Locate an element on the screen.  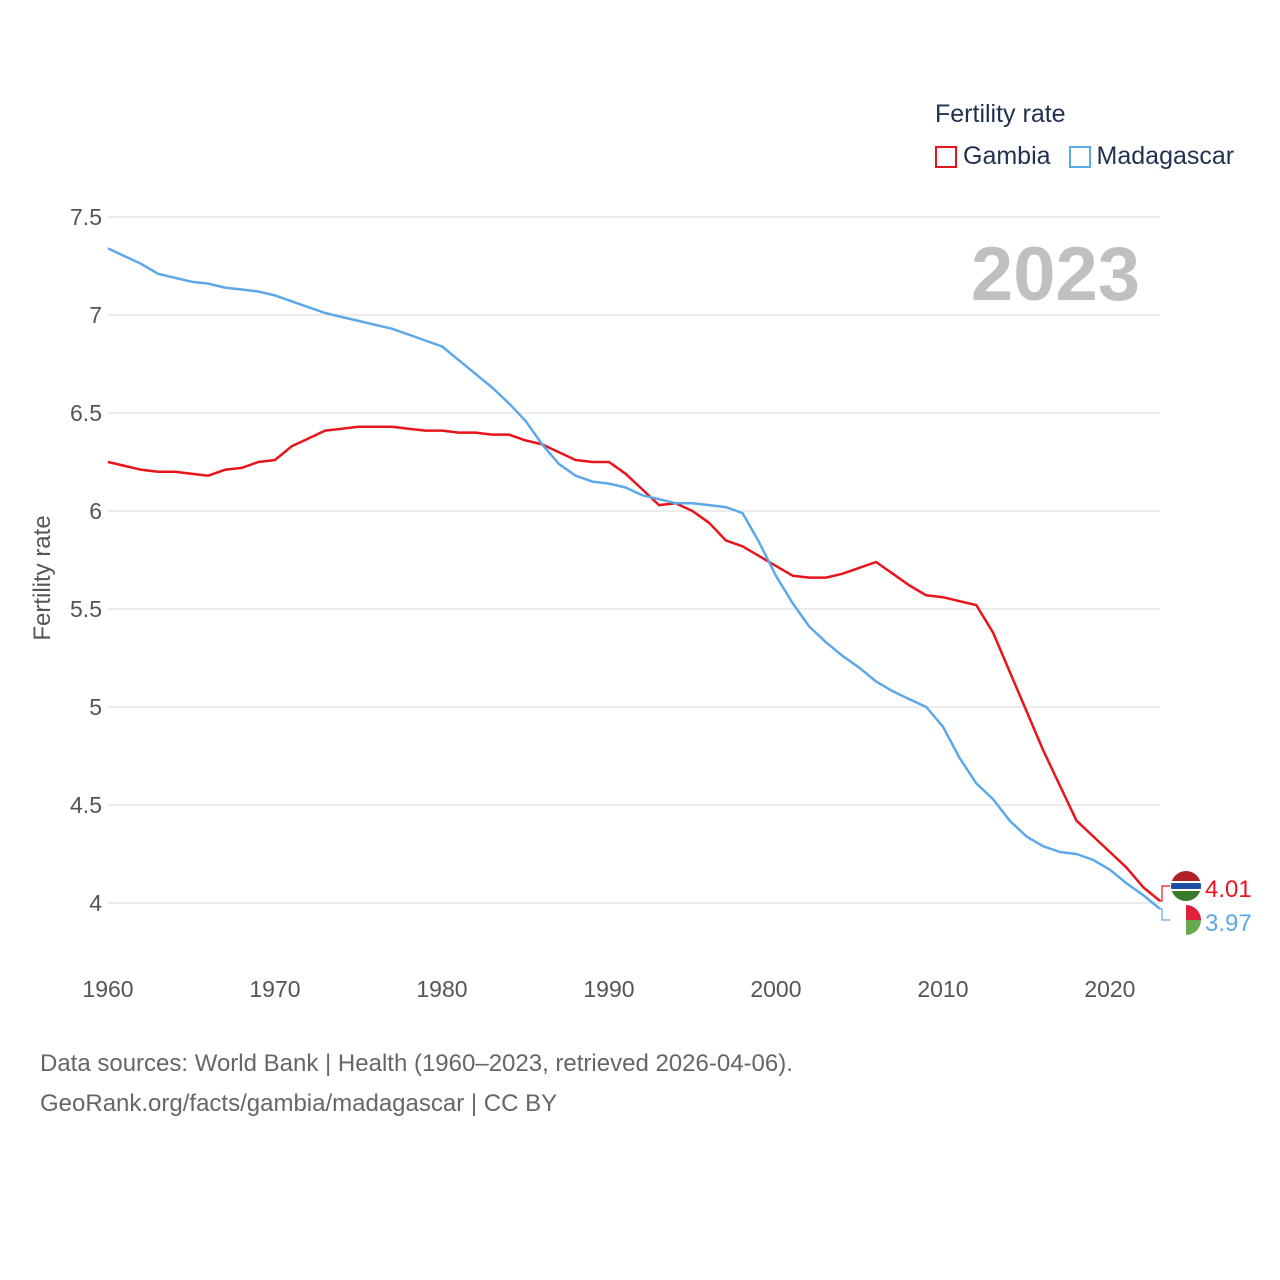
flag-gambia-icon is located at coordinates (1186, 886).